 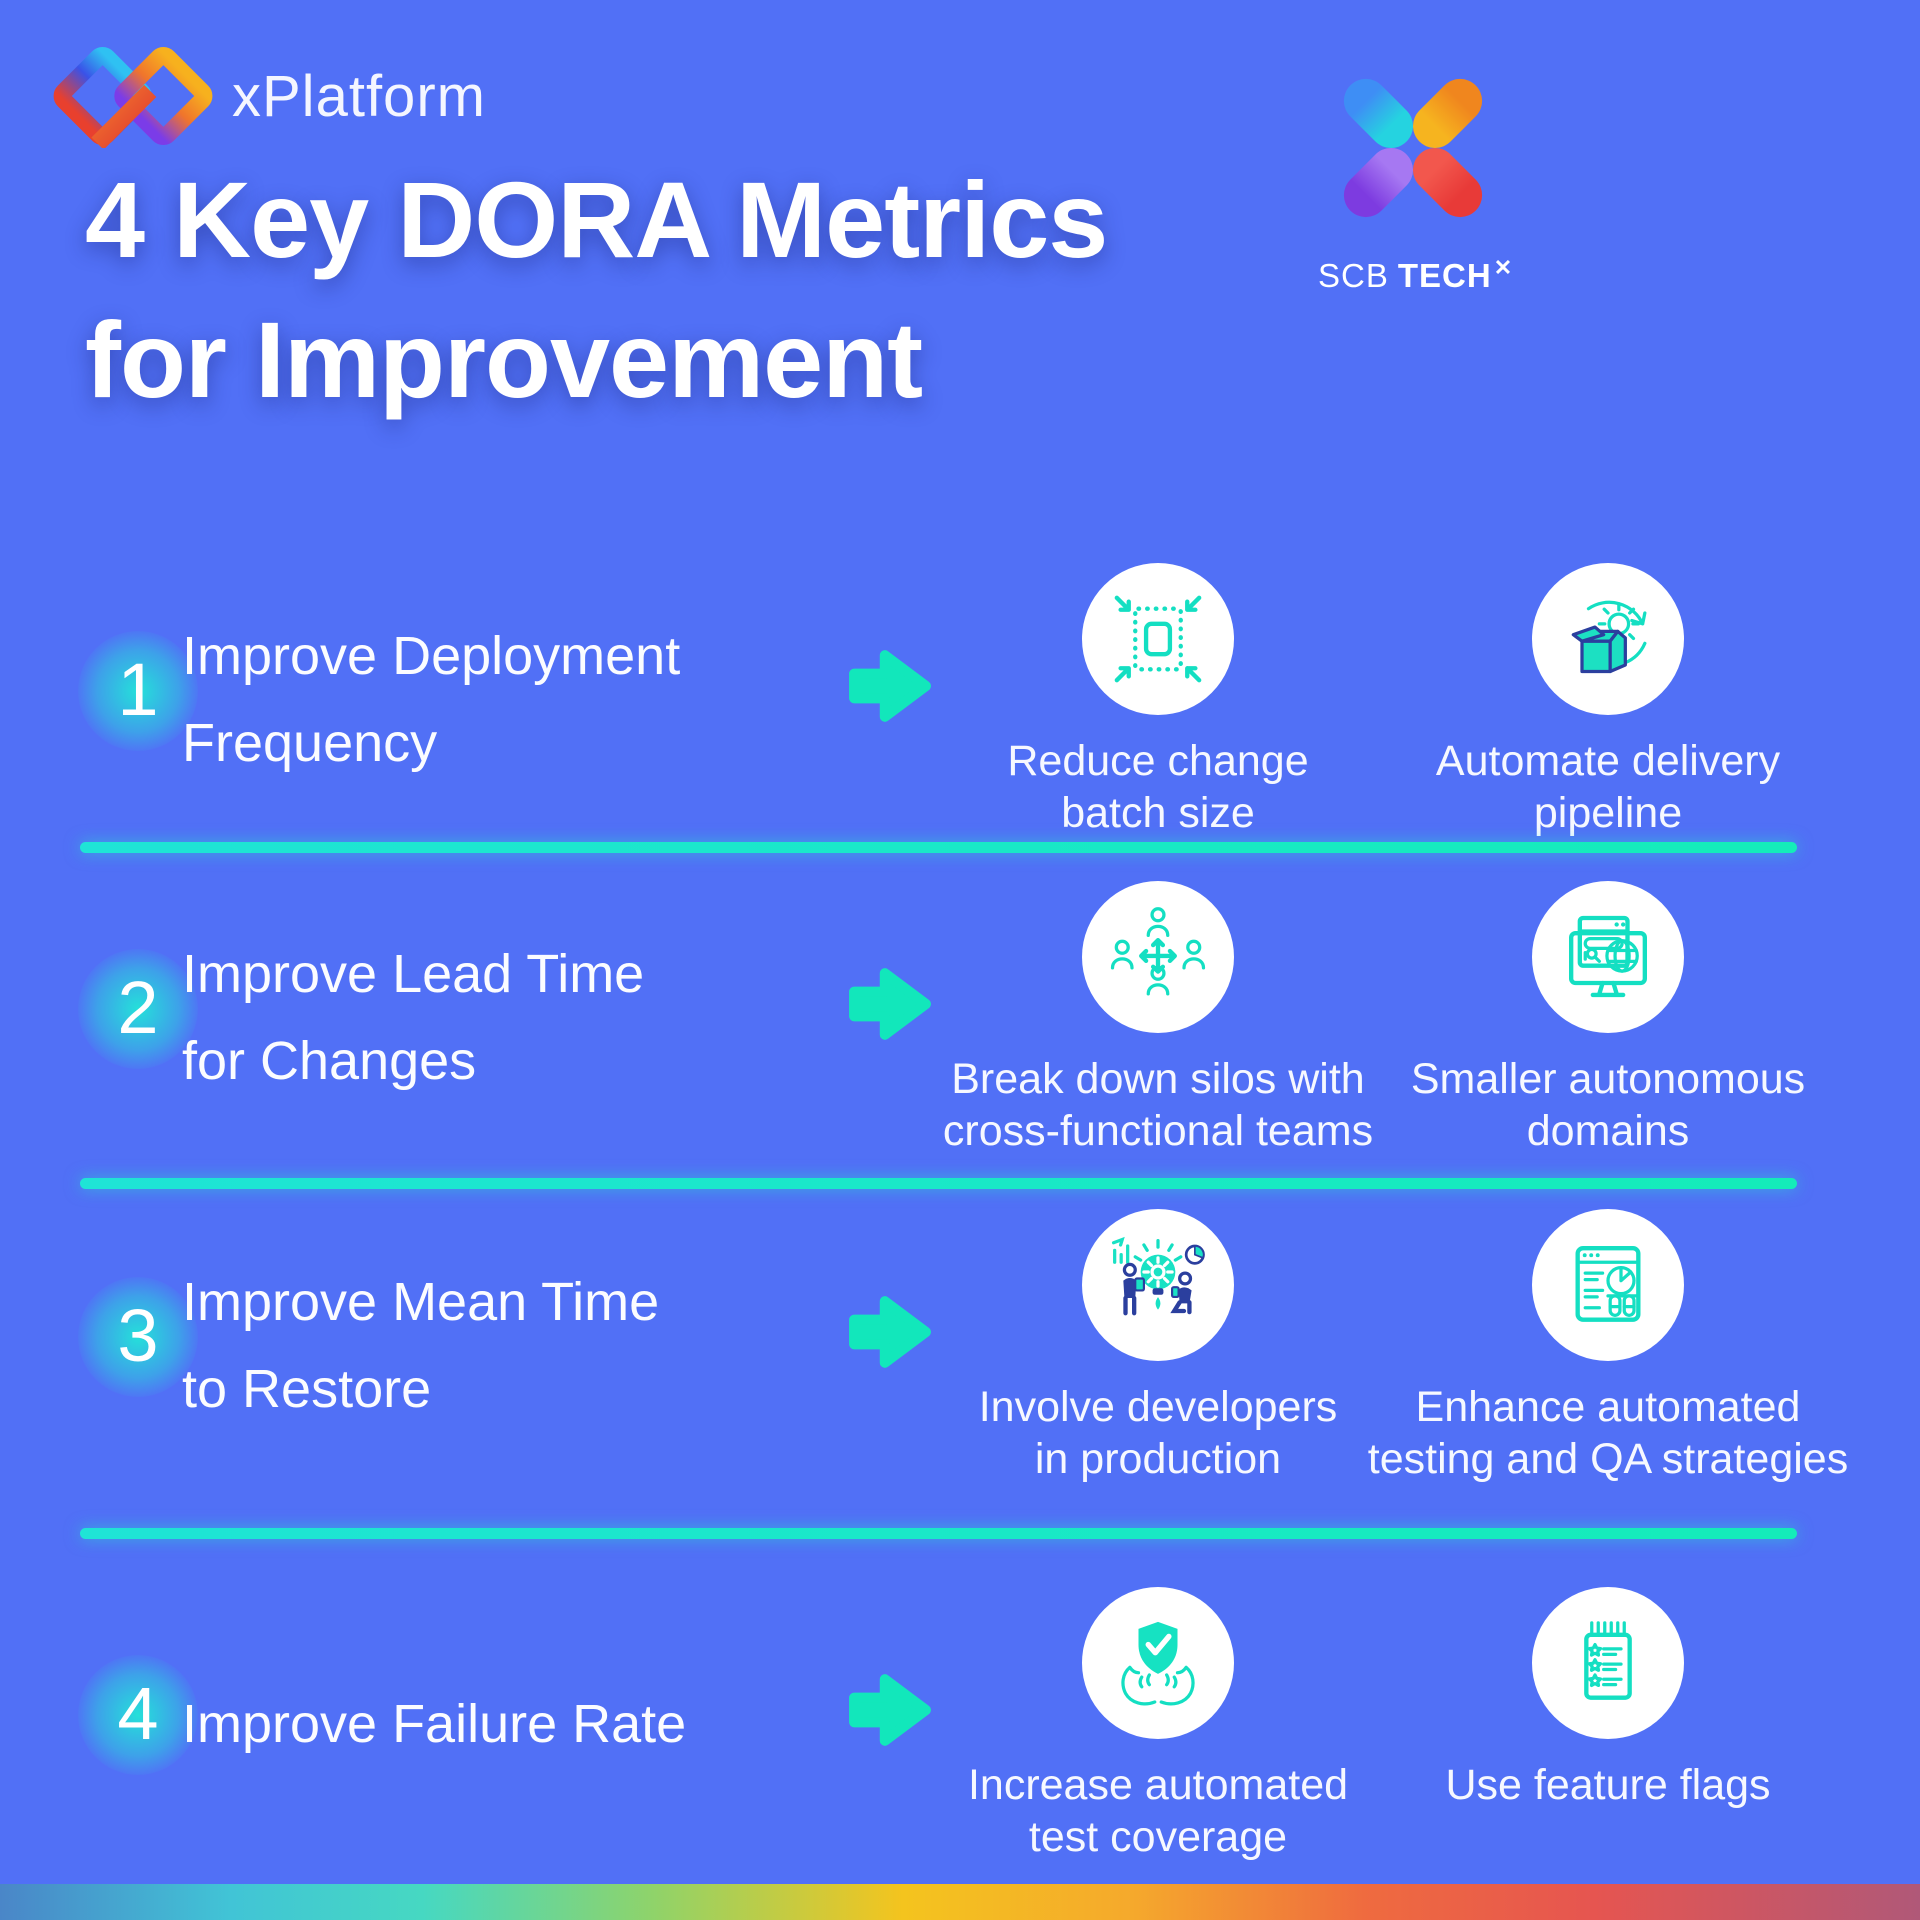 I want to click on practice-caption: Use feature flags, so click(x=1608, y=1785).